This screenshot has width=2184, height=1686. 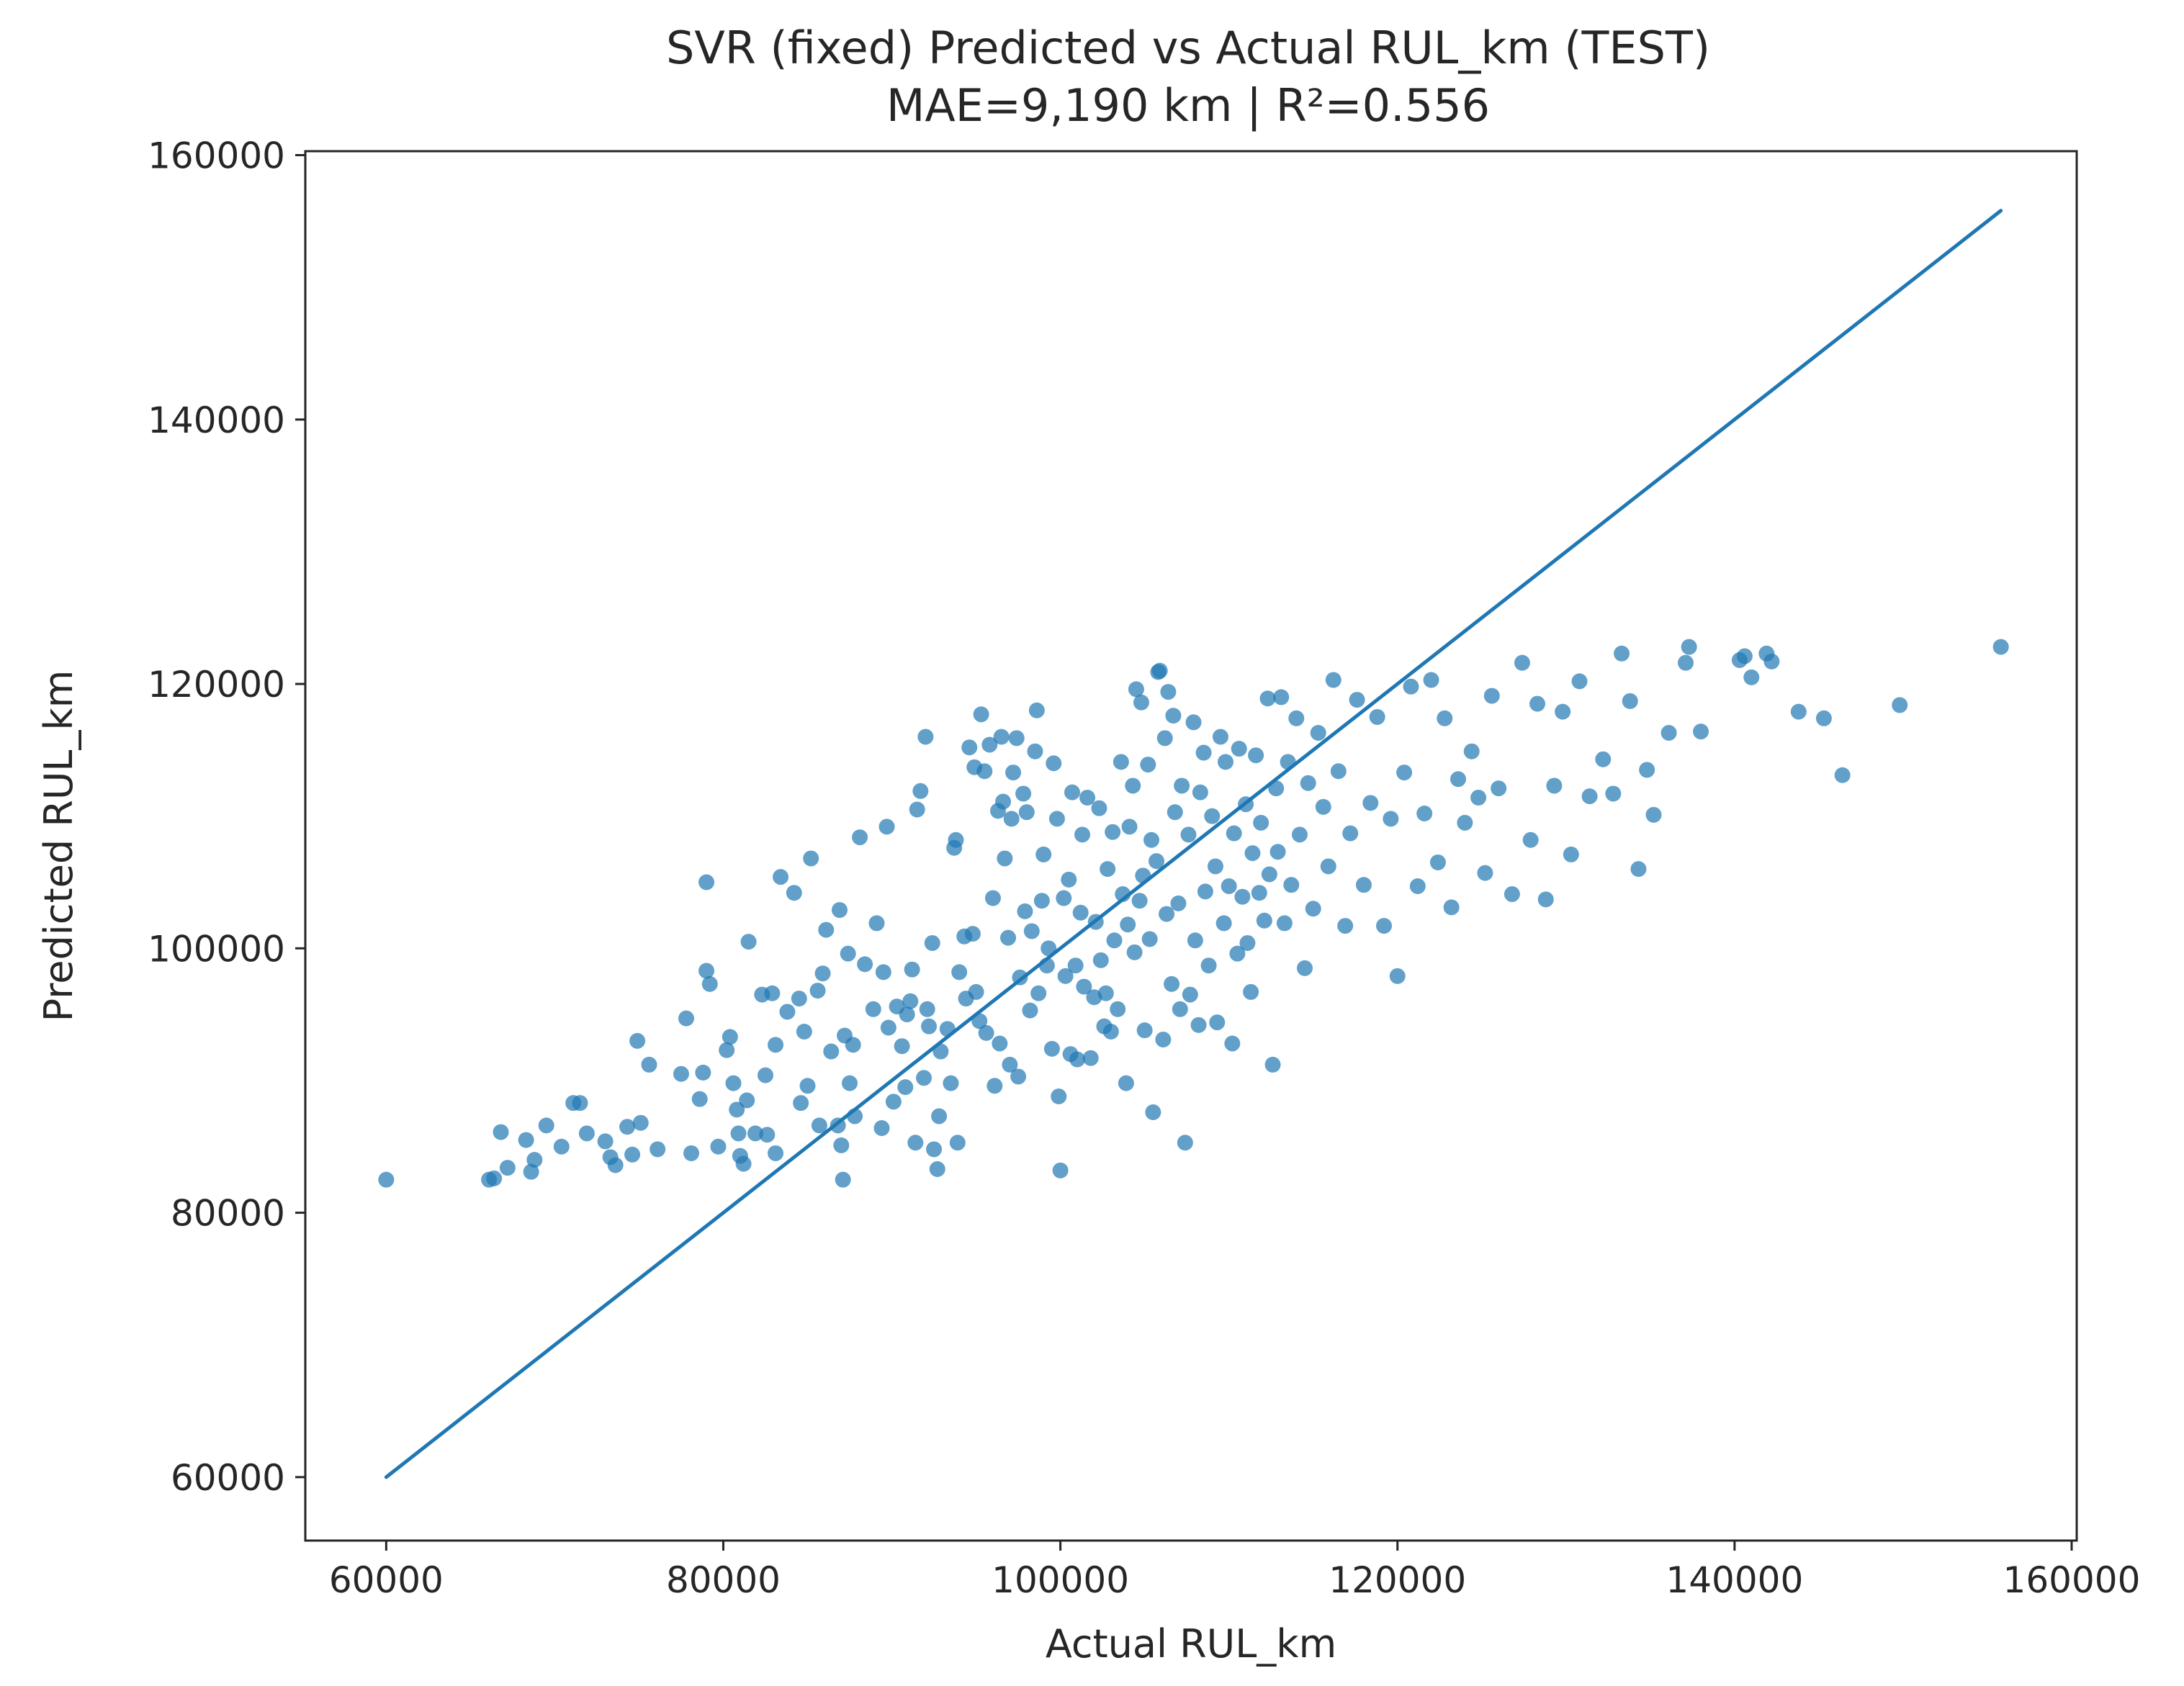 What do you see at coordinates (386, 1580) in the screenshot?
I see `x-tick-label: 60000` at bounding box center [386, 1580].